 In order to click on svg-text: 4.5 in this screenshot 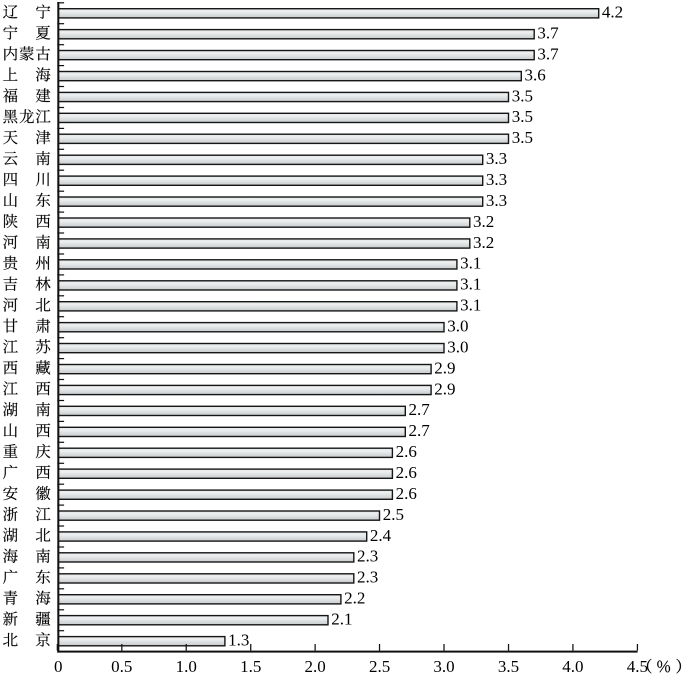, I will do `click(637, 666)`.